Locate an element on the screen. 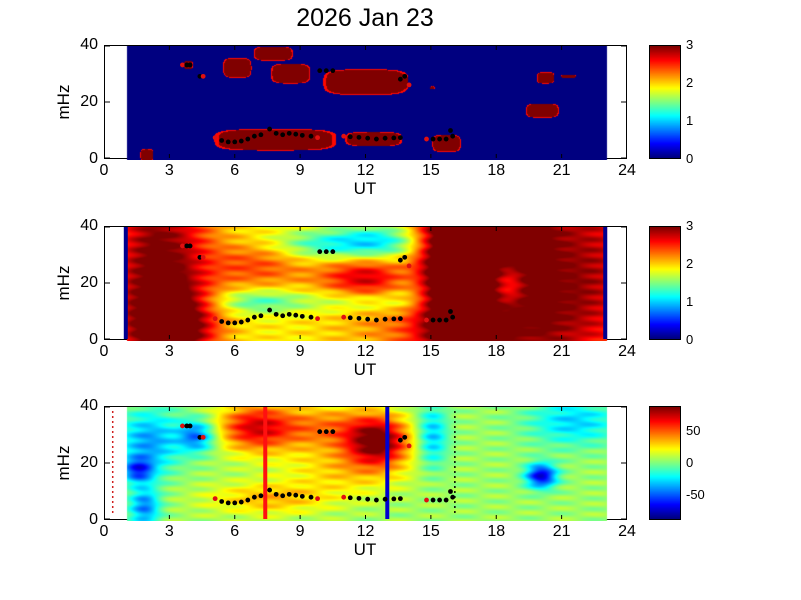 This screenshot has width=801, height=600. chart-title: 2026 Jan 23 is located at coordinates (365, 18).